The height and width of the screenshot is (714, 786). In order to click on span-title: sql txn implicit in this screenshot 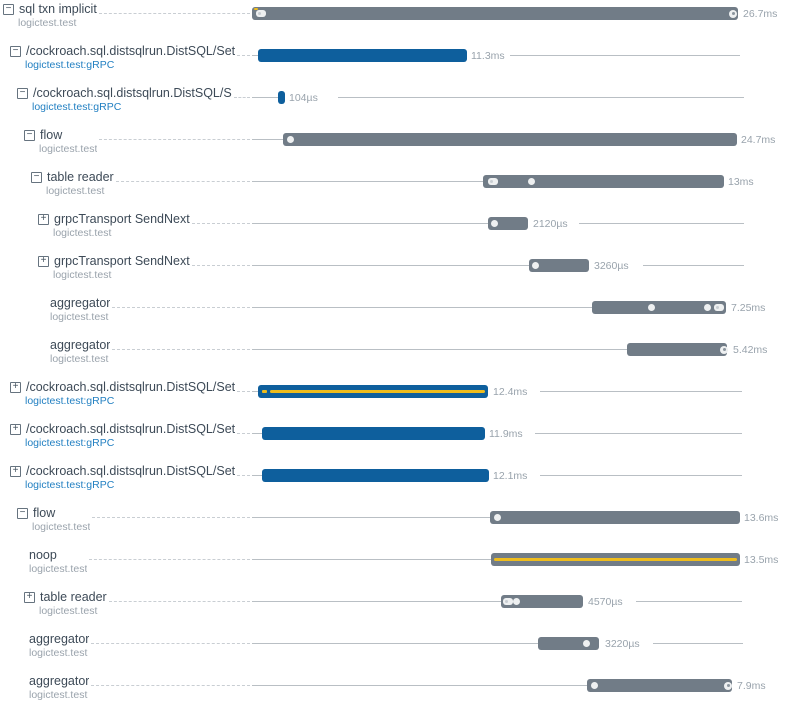, I will do `click(58, 9)`.